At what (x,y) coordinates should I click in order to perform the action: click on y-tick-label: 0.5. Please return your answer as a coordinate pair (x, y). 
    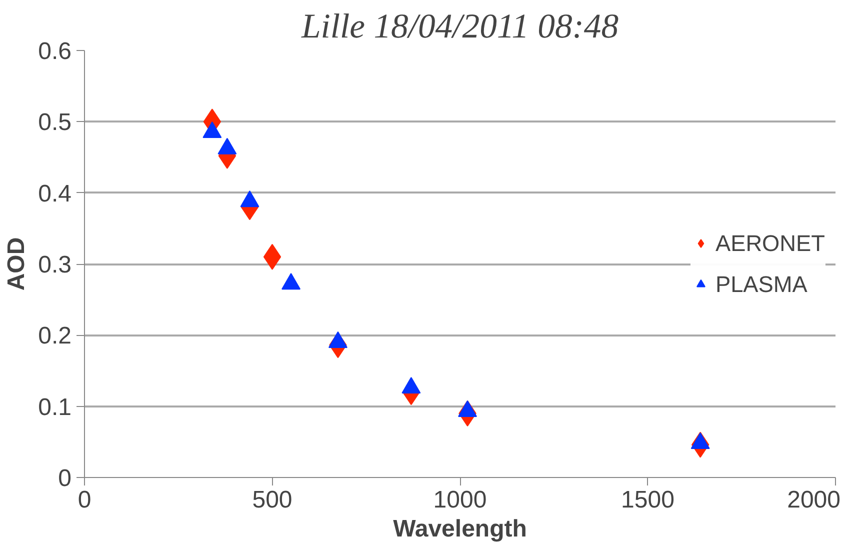
    Looking at the image, I should click on (55, 122).